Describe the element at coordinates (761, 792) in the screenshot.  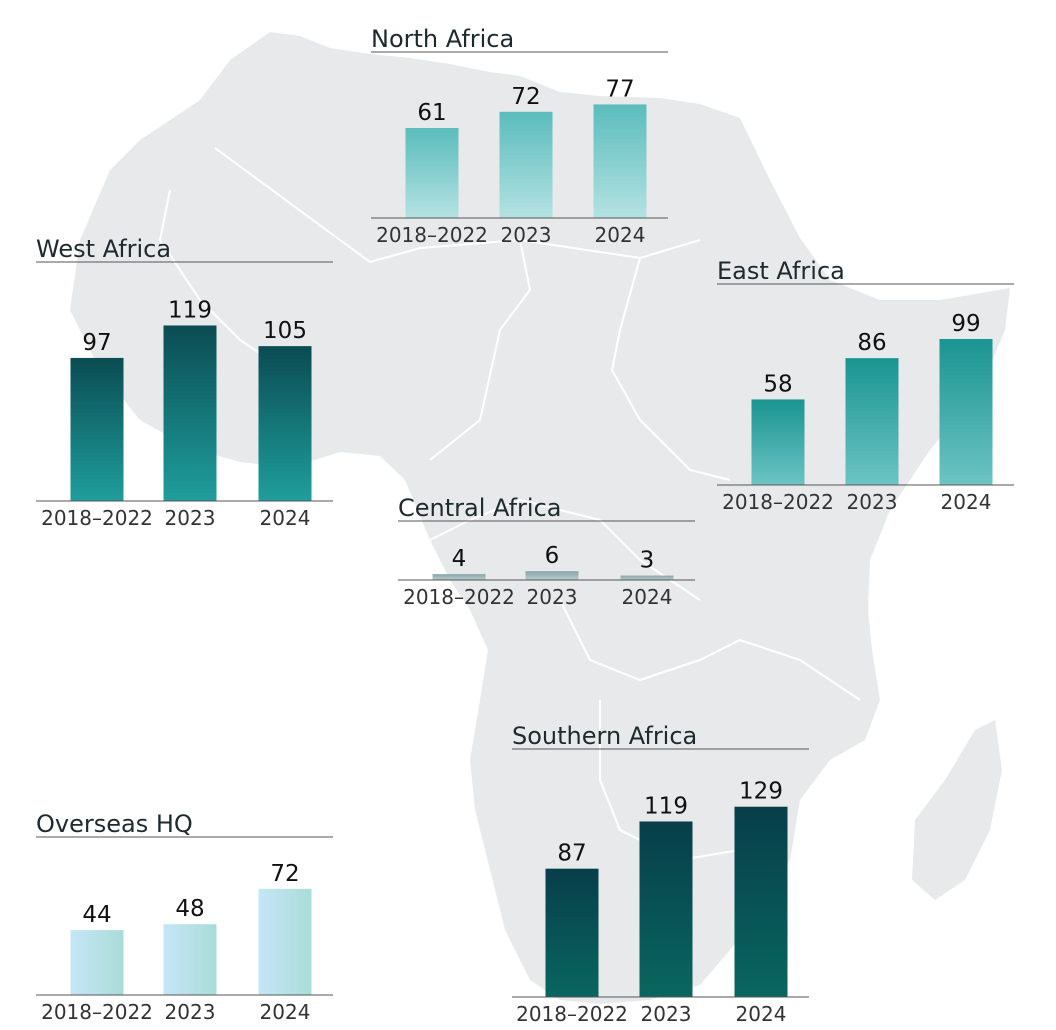
I see `southern-africa-value-label: 129` at that location.